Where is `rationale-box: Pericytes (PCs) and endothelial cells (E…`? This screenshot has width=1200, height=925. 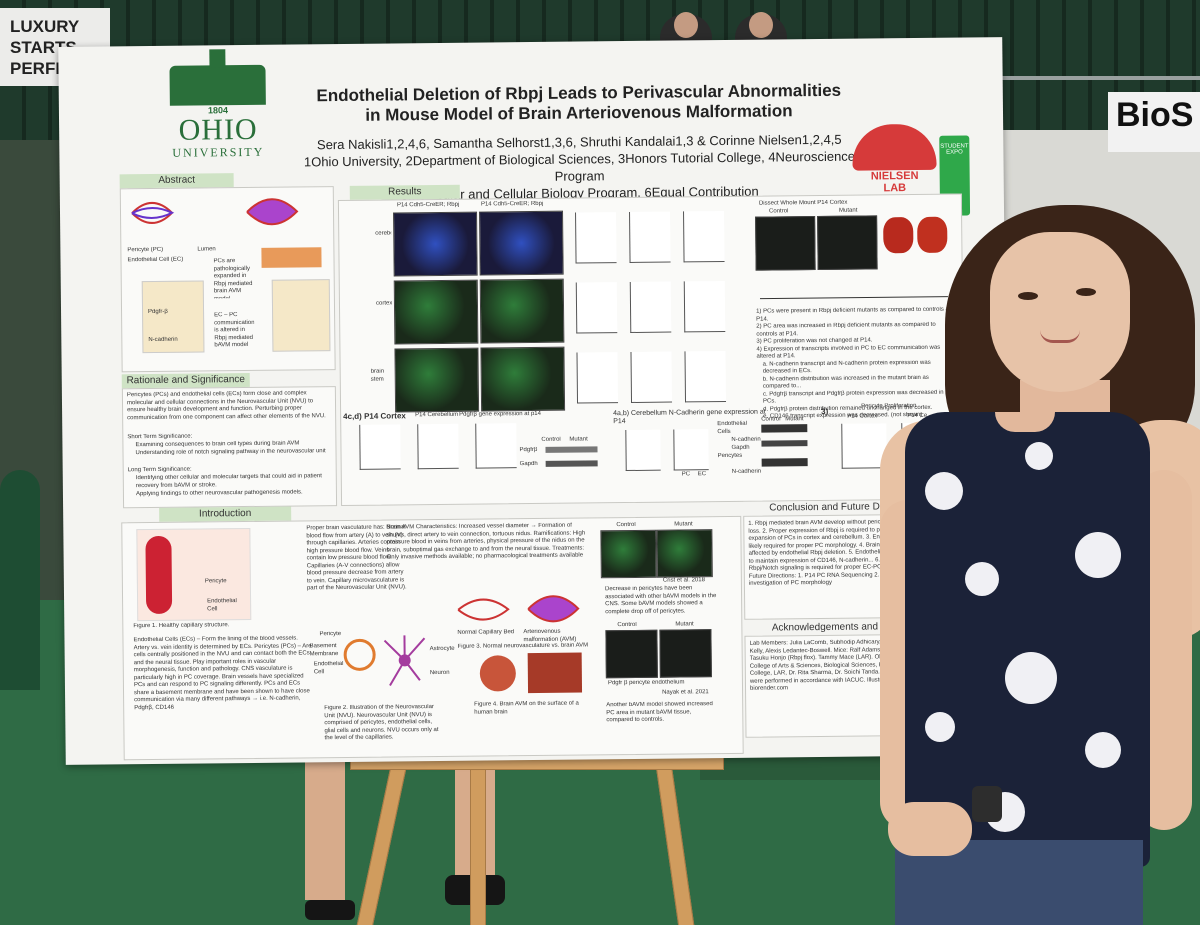 rationale-box: Pericytes (PCs) and endothelial cells (E… is located at coordinates (229, 447).